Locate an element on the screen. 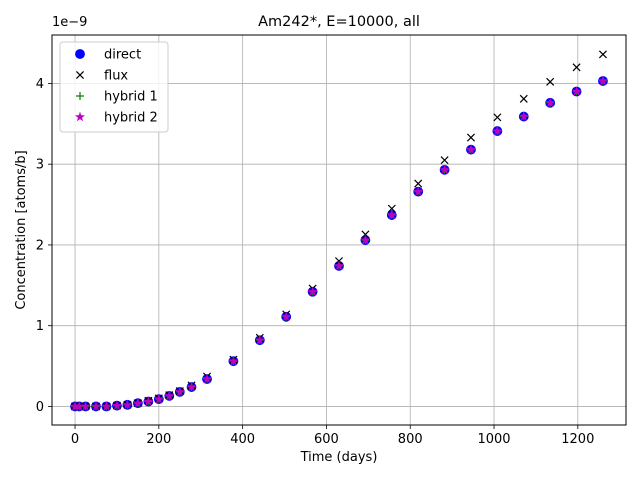 The width and height of the screenshot is (640, 480). y-tick-label: 2 is located at coordinates (40, 245).